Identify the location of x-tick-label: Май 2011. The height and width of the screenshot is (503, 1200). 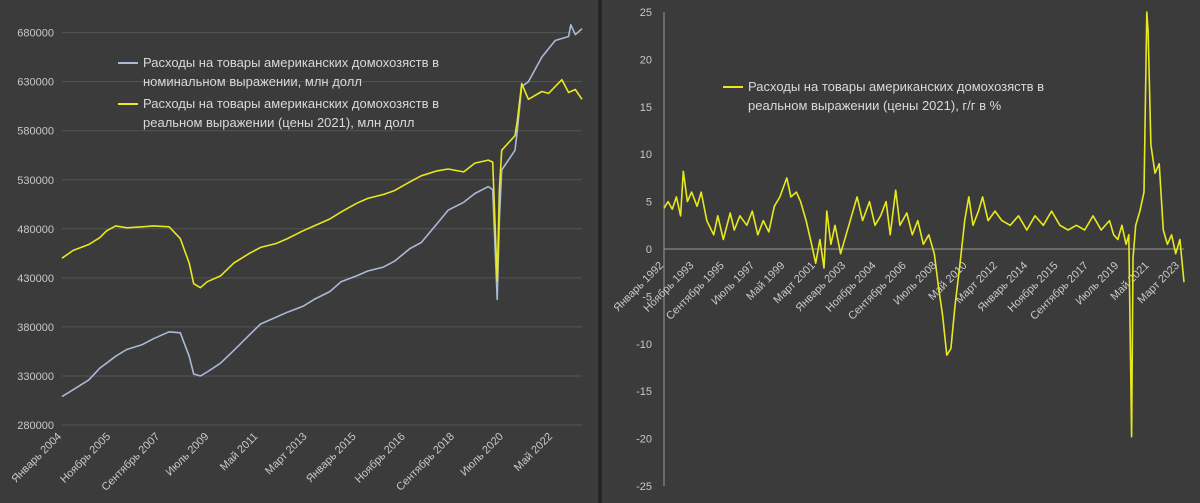
(239, 452).